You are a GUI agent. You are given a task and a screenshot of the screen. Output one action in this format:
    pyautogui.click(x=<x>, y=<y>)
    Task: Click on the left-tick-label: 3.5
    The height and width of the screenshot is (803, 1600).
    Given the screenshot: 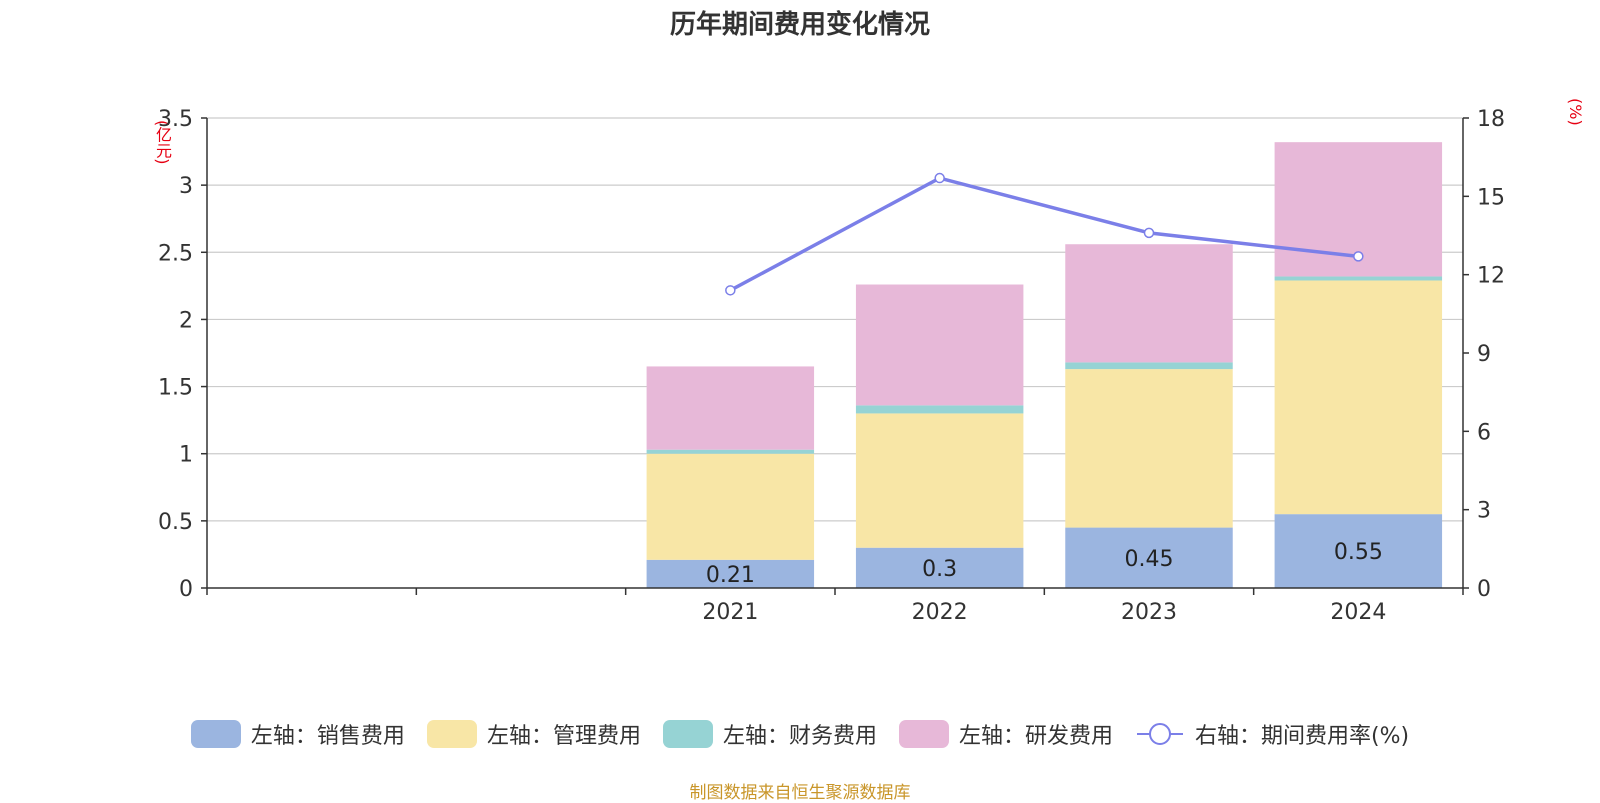 What is the action you would take?
    pyautogui.click(x=175, y=119)
    